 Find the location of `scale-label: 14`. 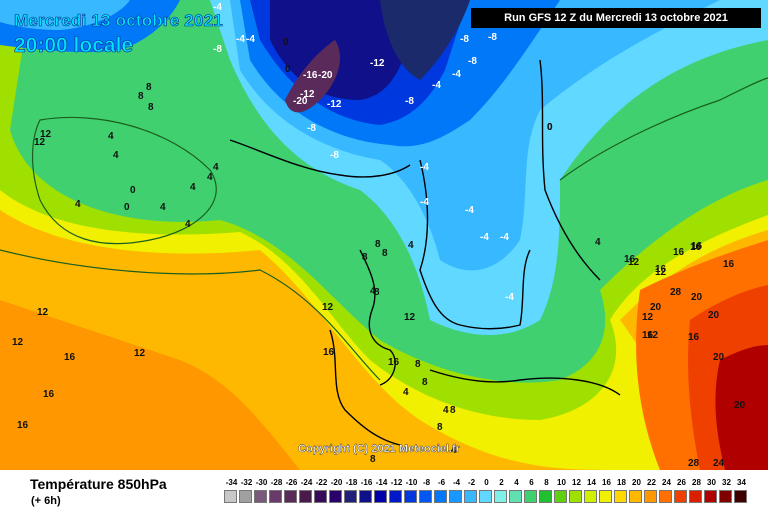

scale-label: 14 is located at coordinates (591, 482).